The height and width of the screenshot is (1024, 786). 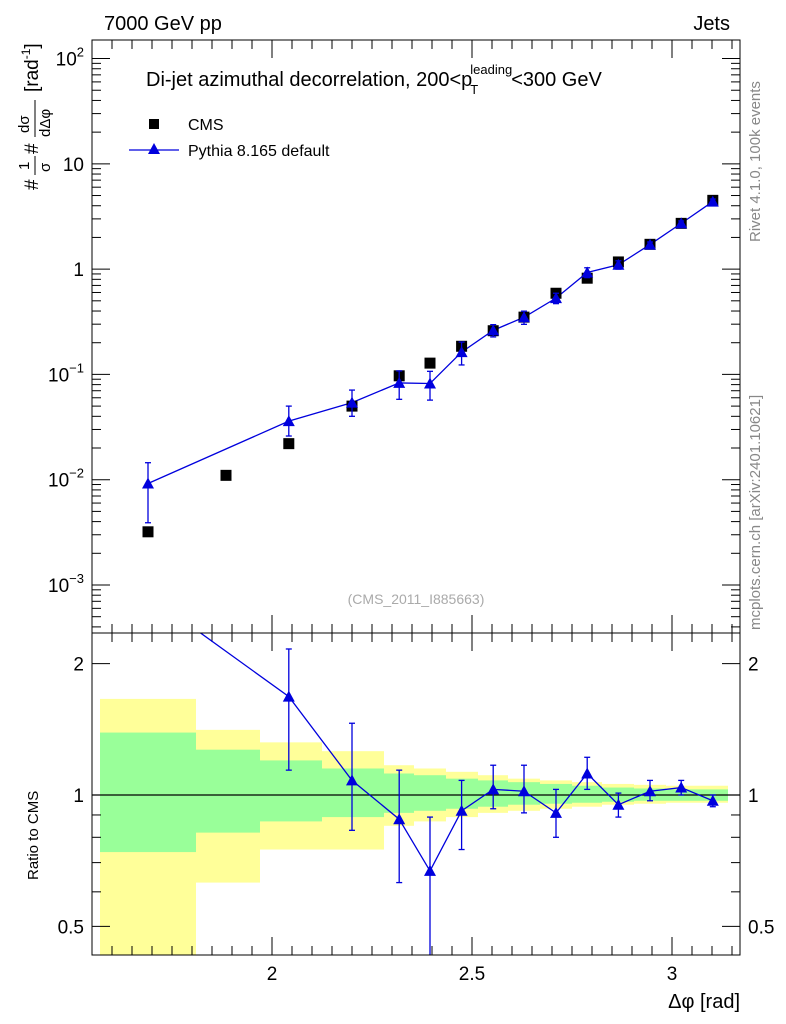 I want to click on header-right: Jets, so click(x=711, y=24).